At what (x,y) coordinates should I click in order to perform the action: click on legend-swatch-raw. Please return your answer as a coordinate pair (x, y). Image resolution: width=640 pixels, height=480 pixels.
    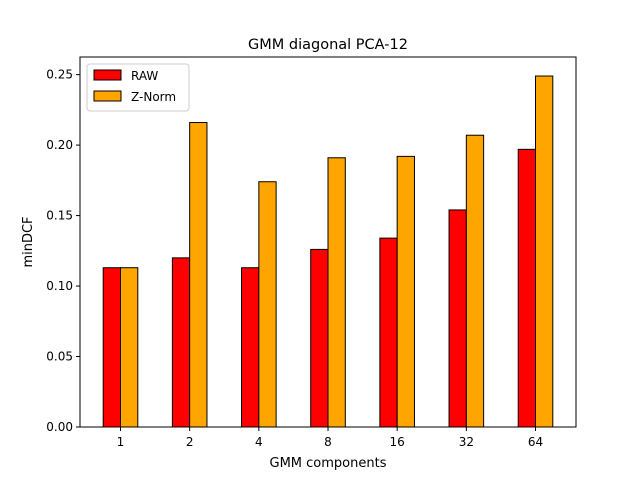
    Looking at the image, I should click on (107, 75).